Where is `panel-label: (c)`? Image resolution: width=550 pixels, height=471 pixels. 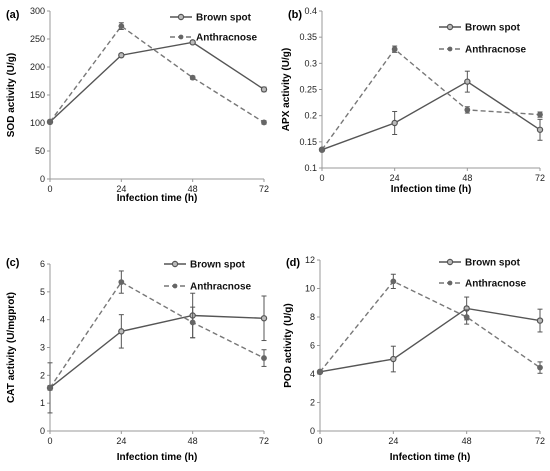 panel-label: (c) is located at coordinates (13, 263).